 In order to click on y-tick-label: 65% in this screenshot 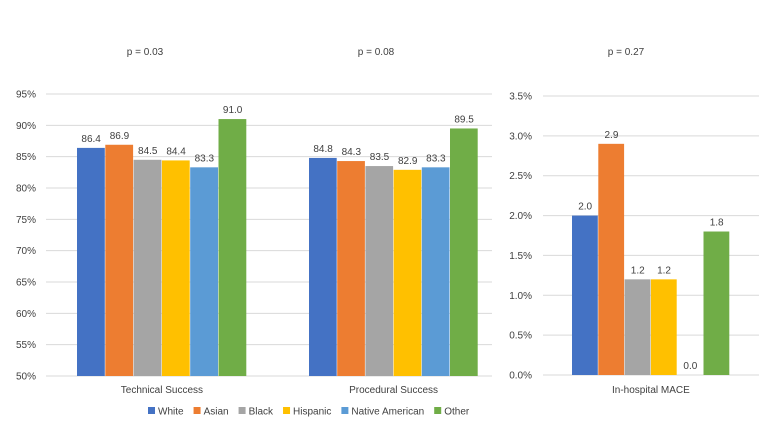, I will do `click(26, 283)`.